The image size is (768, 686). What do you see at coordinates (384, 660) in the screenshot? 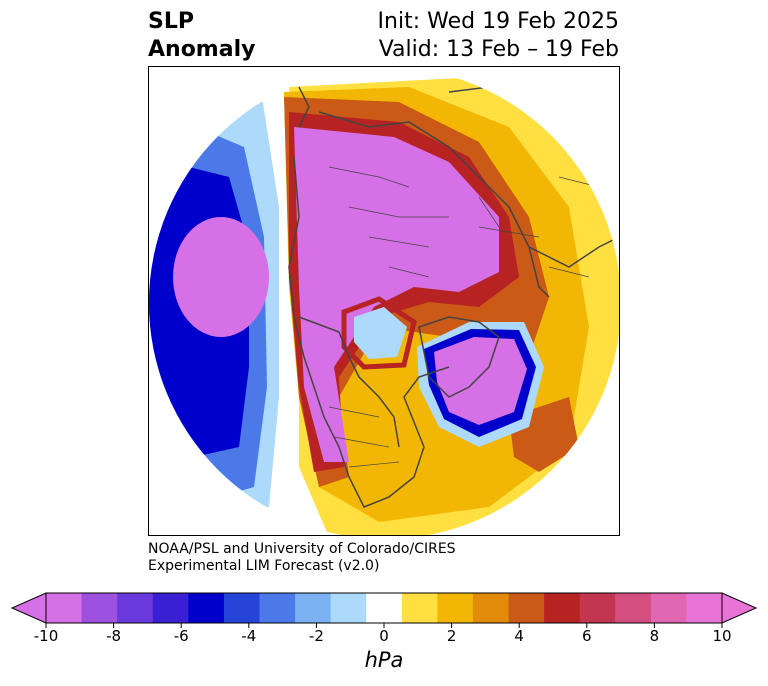
I see `colorbar-units: hPa` at bounding box center [384, 660].